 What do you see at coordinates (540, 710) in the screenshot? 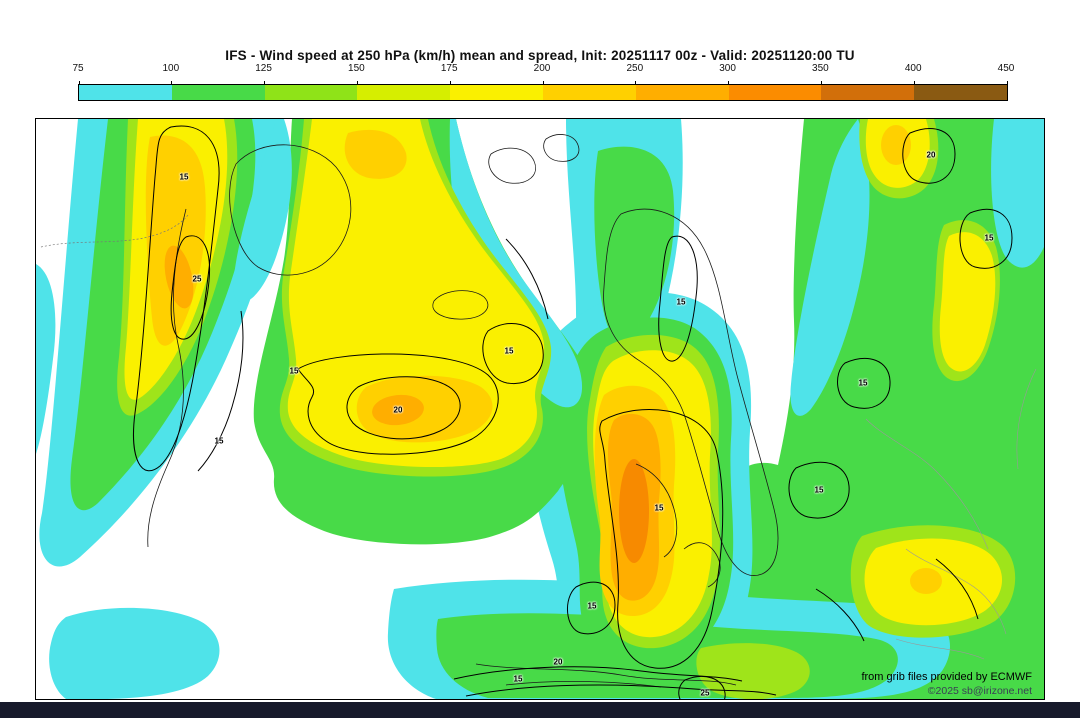
I see `bottom-bar` at bounding box center [540, 710].